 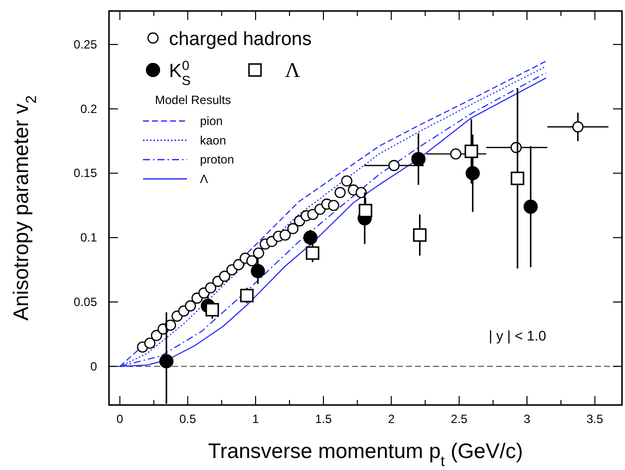 What do you see at coordinates (517, 336) in the screenshot?
I see `annotation: | y | < 1.0` at bounding box center [517, 336].